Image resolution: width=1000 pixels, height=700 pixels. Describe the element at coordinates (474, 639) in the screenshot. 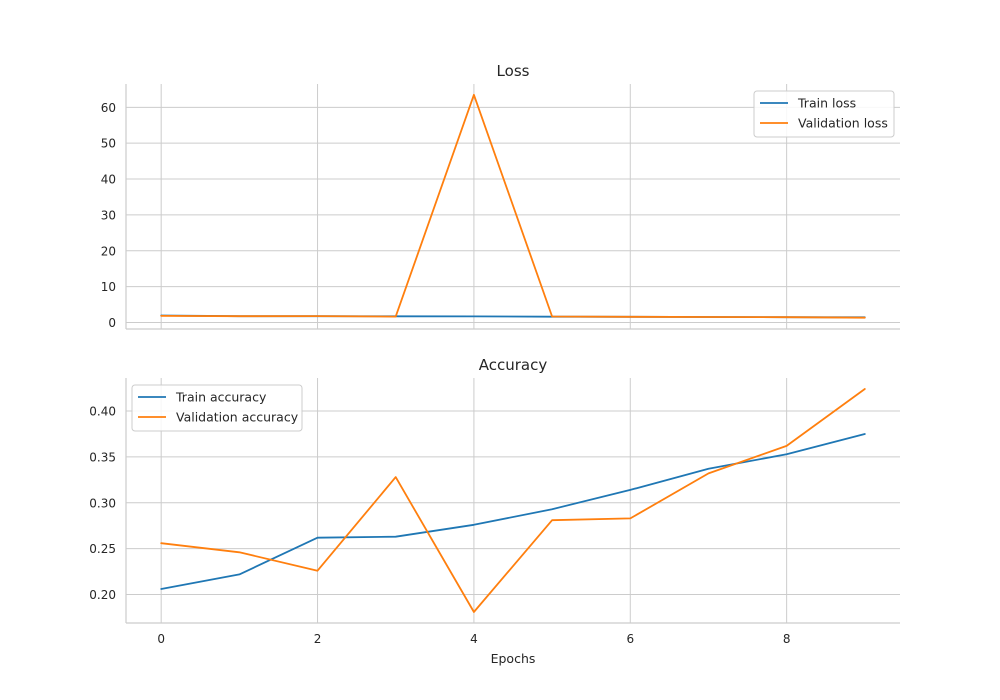

I see `accuracy-x-tick-label: 4` at that location.